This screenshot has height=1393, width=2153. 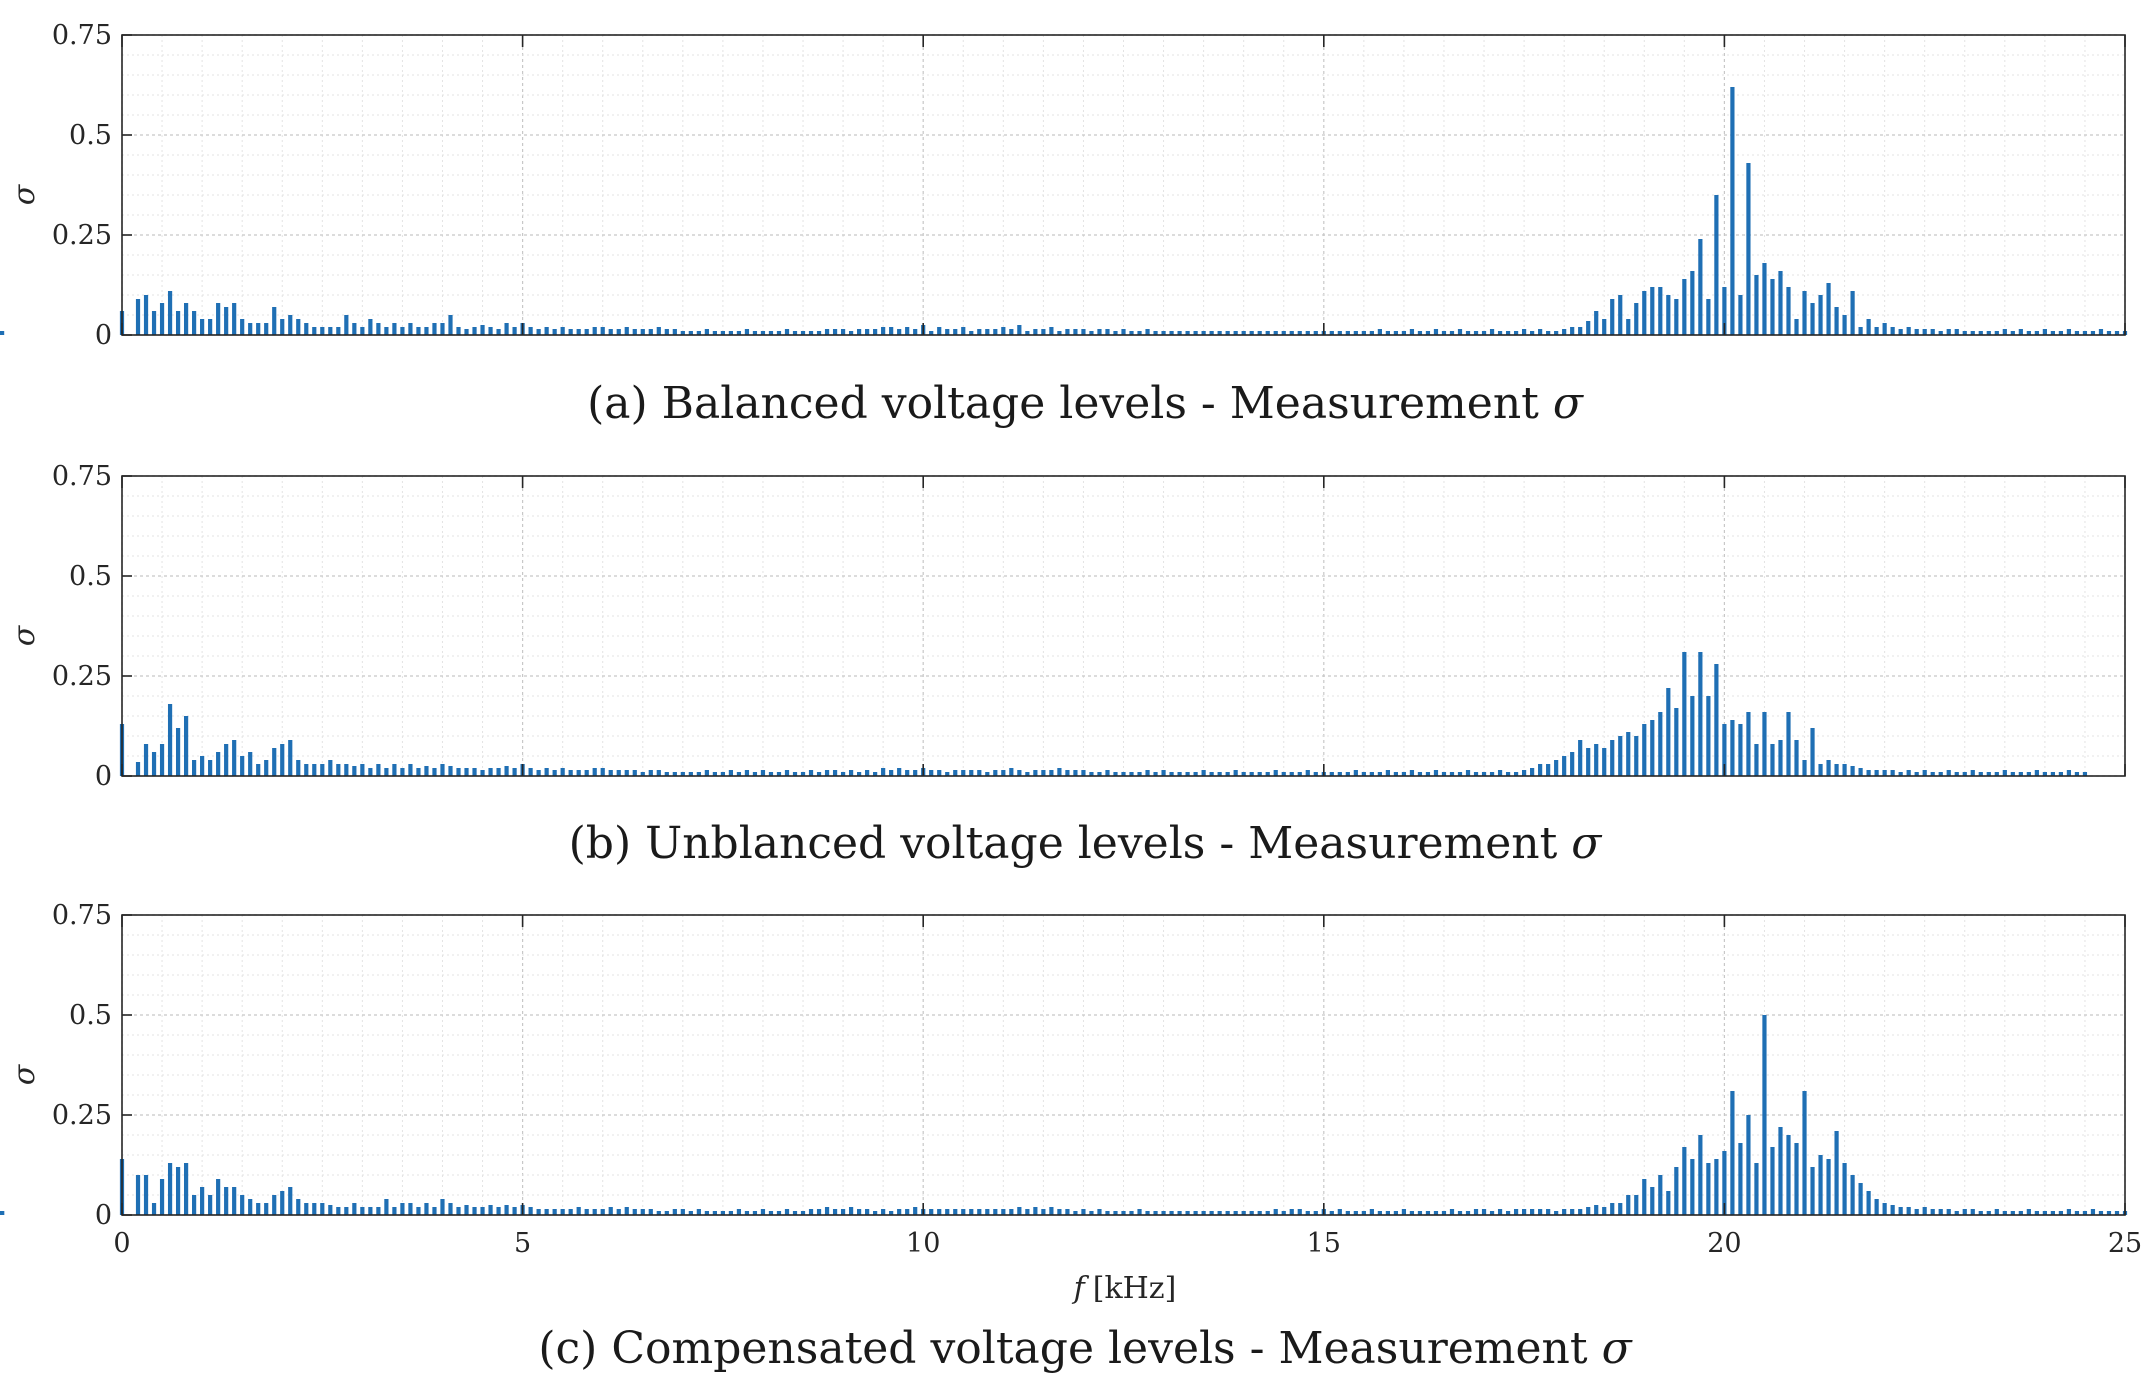 What do you see at coordinates (1569, 403) in the screenshot?
I see `panel-a-caption-symbol: σ` at bounding box center [1569, 403].